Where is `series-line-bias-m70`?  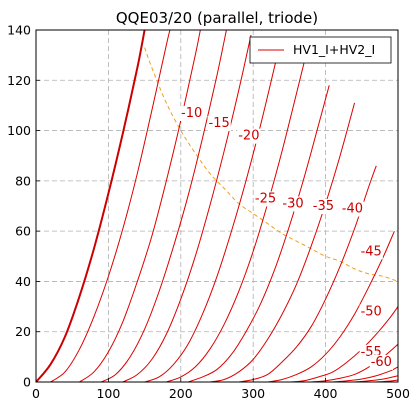
series-line-bias-m70 is located at coordinates (376, 378).